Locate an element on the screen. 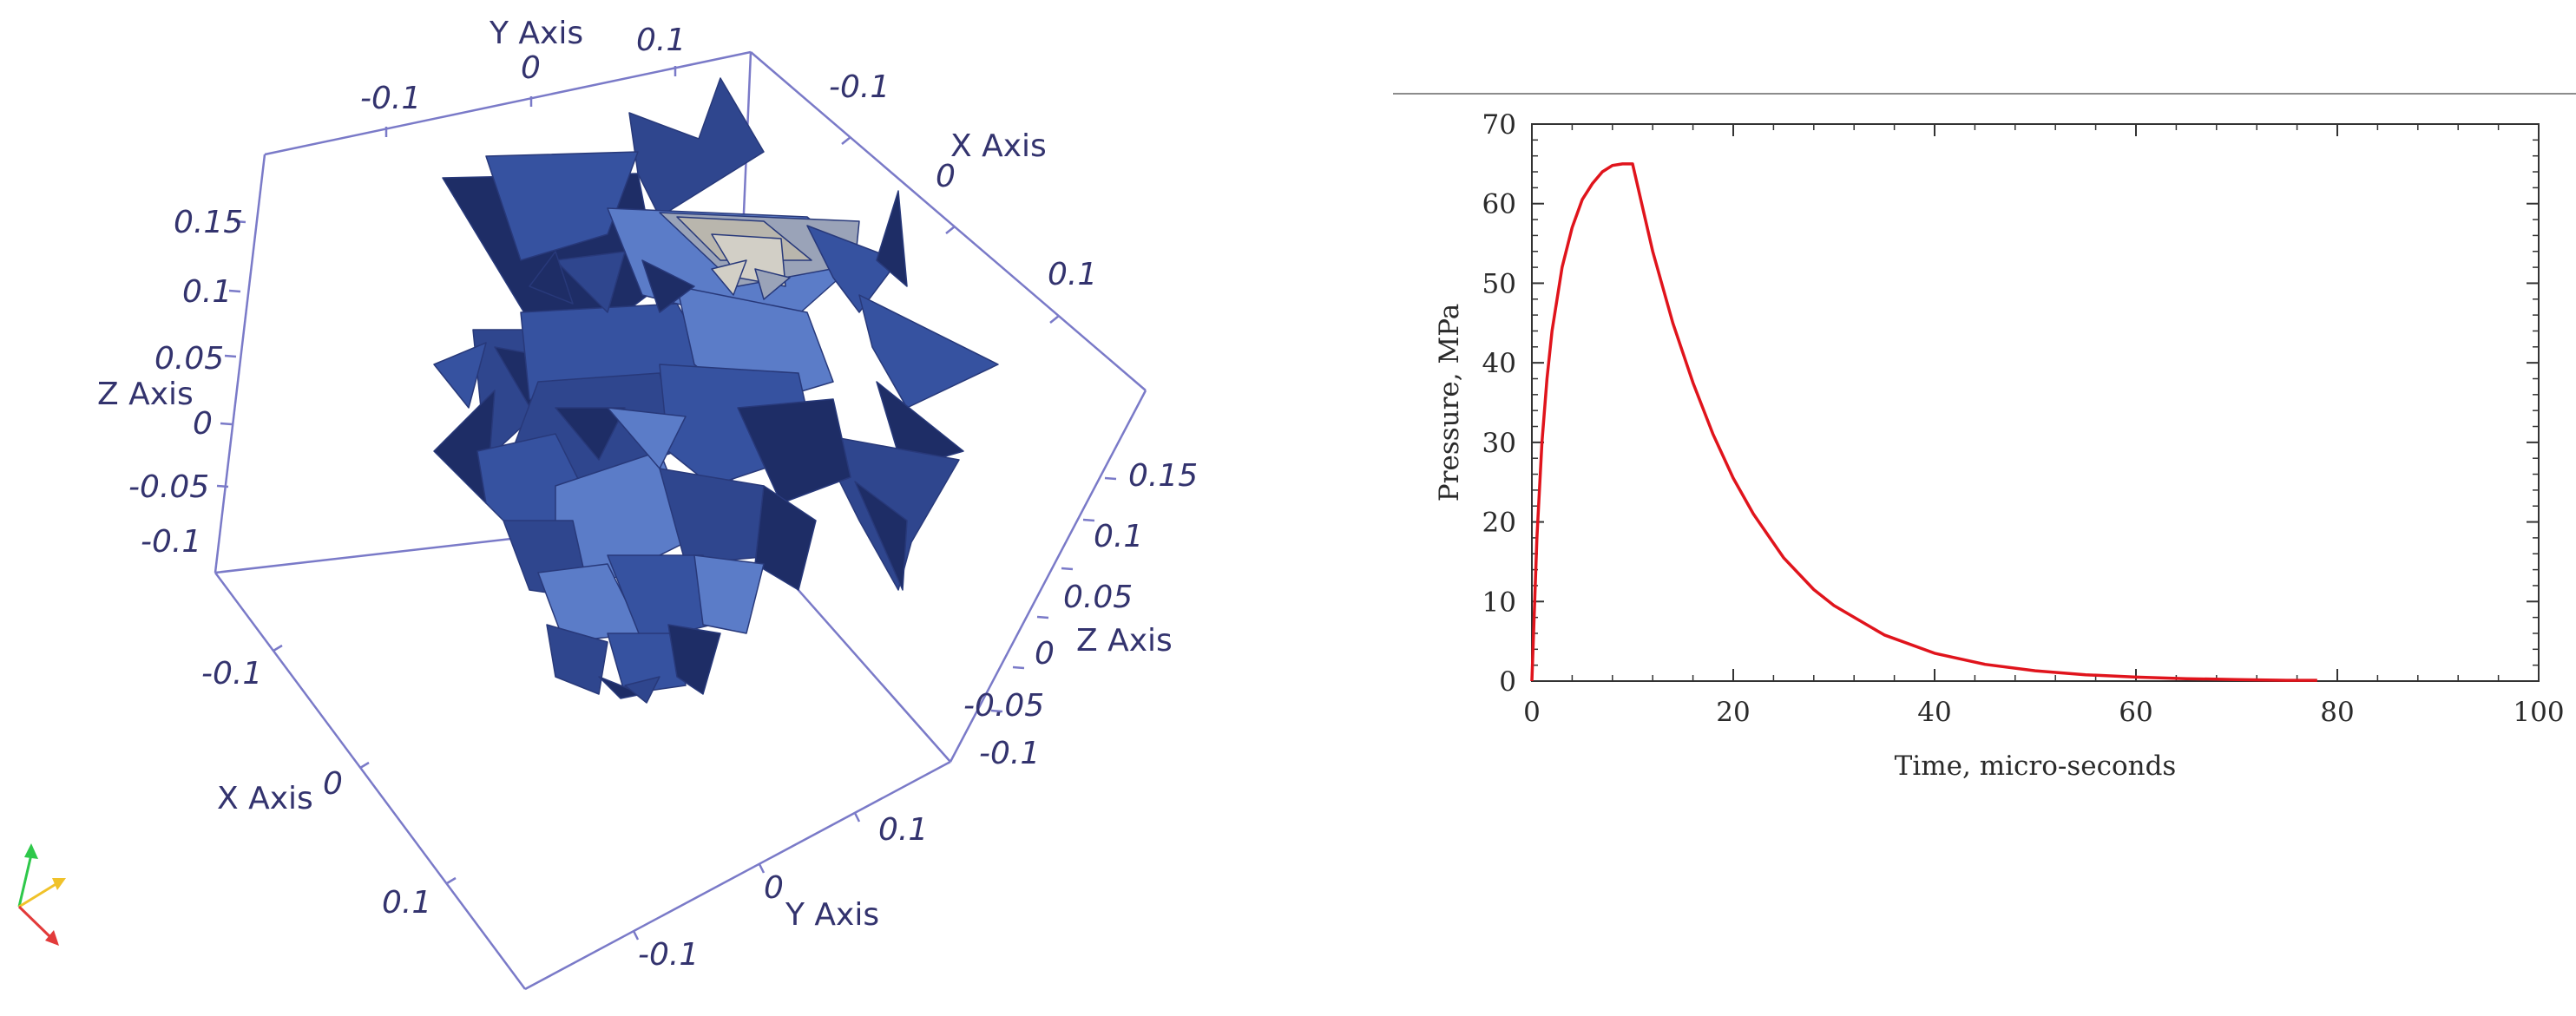  y-tick-label: 10 is located at coordinates (1499, 602).